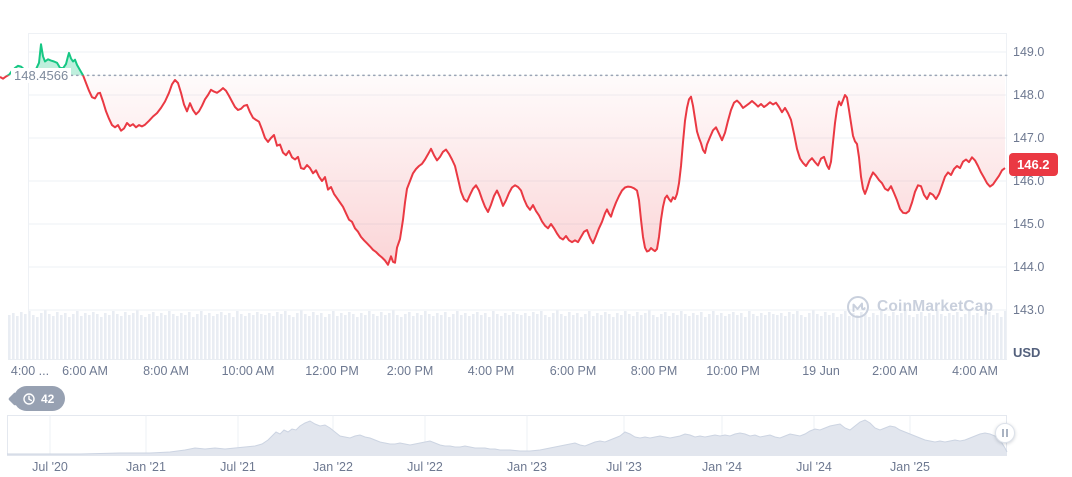 The width and height of the screenshot is (1072, 477). What do you see at coordinates (425, 467) in the screenshot?
I see `navigator-label: Jul '22` at bounding box center [425, 467].